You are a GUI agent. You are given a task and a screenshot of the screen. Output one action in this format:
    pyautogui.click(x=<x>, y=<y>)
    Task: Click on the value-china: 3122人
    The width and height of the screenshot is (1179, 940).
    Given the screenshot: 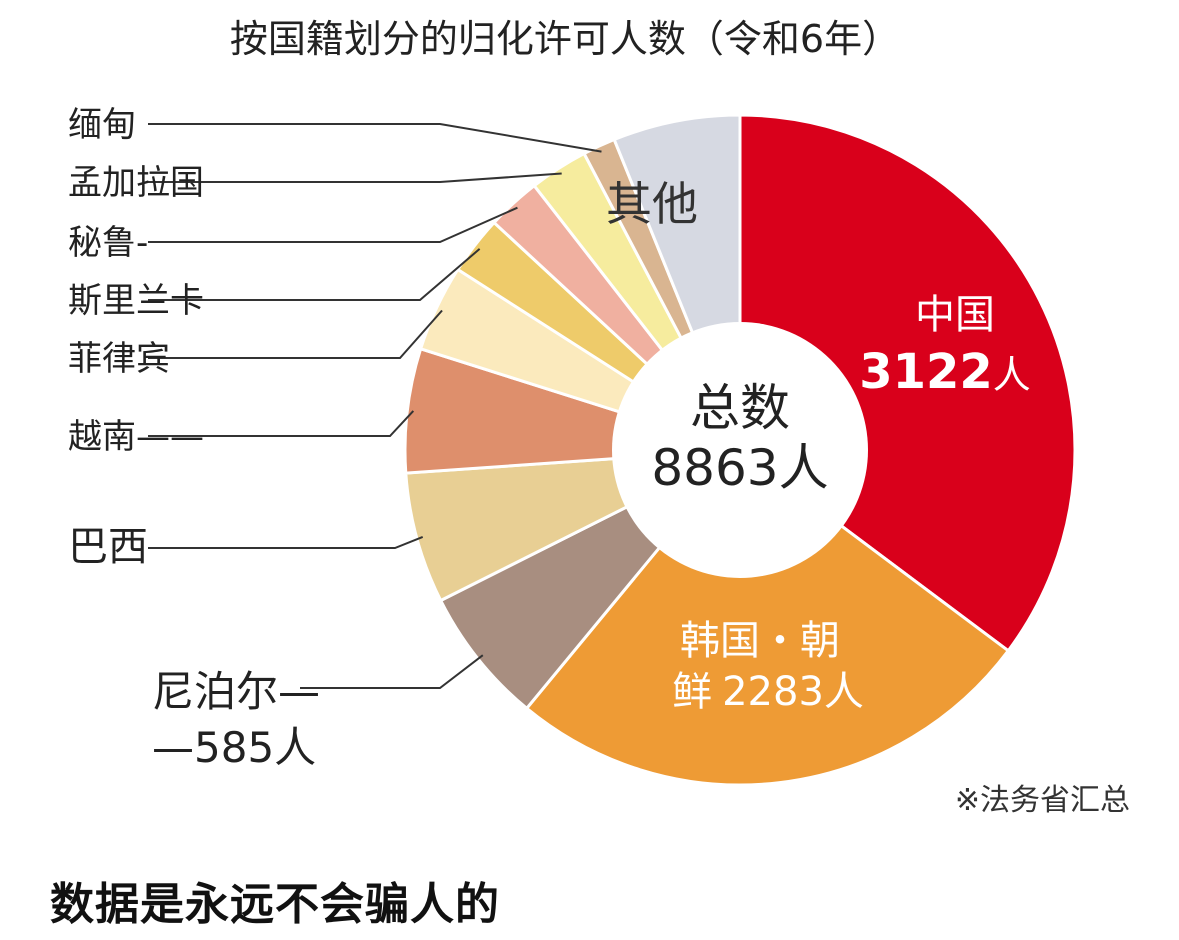 What is the action you would take?
    pyautogui.click(x=945, y=372)
    